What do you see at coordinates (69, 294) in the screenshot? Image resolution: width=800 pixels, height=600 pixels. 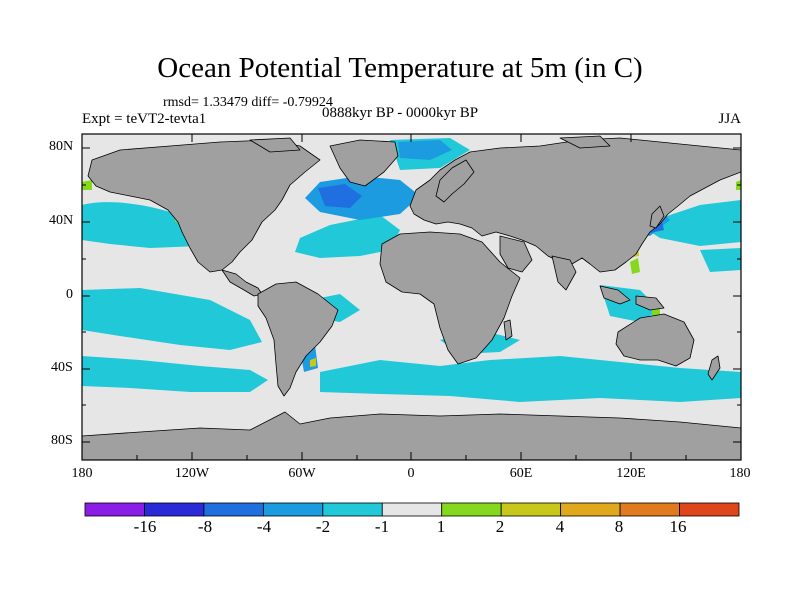 I see `y-tick-label: 0` at bounding box center [69, 294].